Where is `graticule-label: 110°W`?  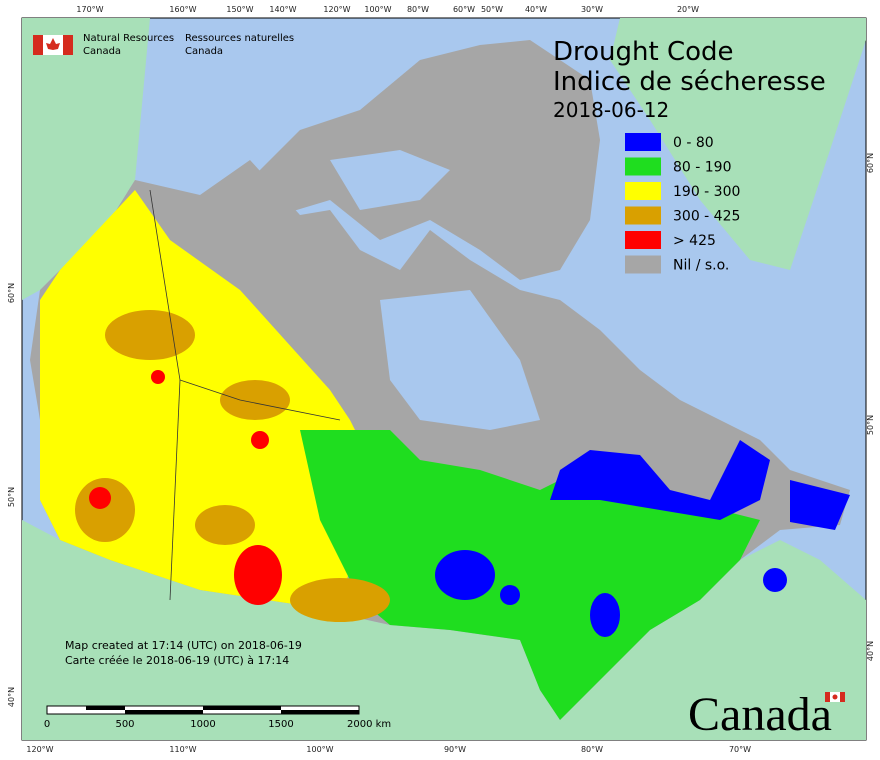
graticule-label: 110°W is located at coordinates (182, 749).